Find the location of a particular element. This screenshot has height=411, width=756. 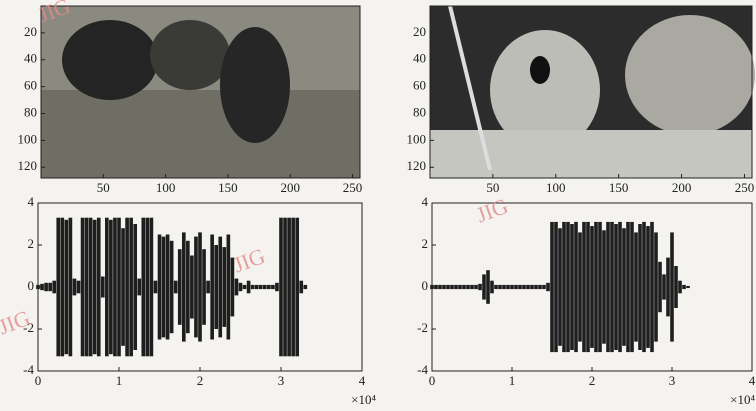

x-tick-label: 2 is located at coordinates (200, 380).